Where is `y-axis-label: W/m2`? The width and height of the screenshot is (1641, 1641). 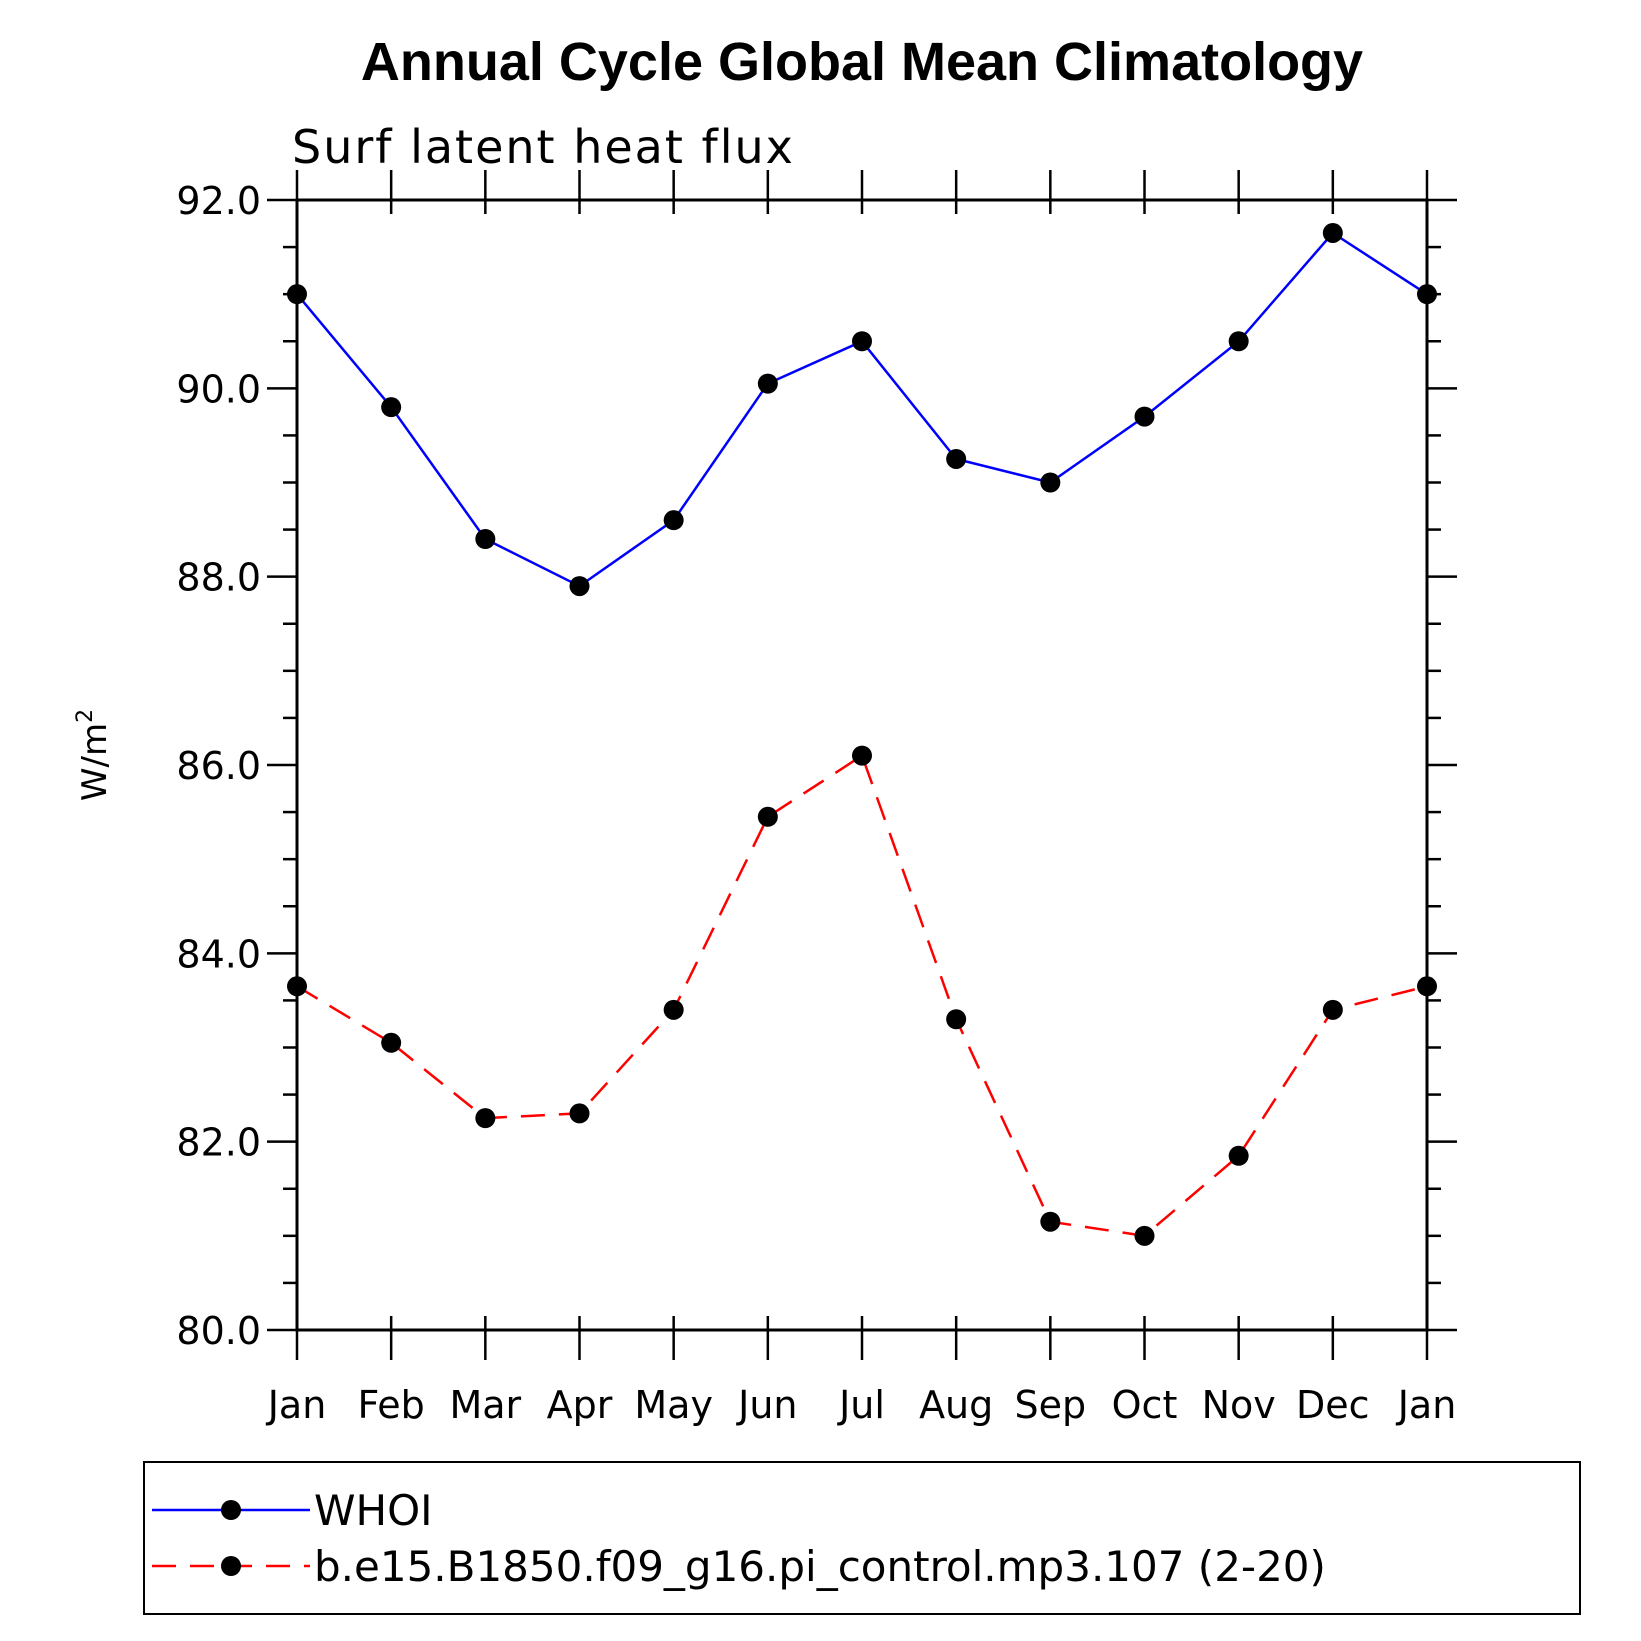 y-axis-label: W/m2 is located at coordinates (94, 755).